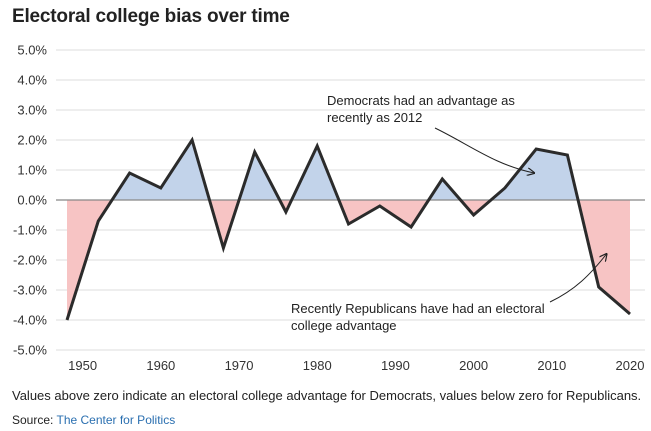 The image size is (651, 431). I want to click on x-tick-label: 1970, so click(239, 365).